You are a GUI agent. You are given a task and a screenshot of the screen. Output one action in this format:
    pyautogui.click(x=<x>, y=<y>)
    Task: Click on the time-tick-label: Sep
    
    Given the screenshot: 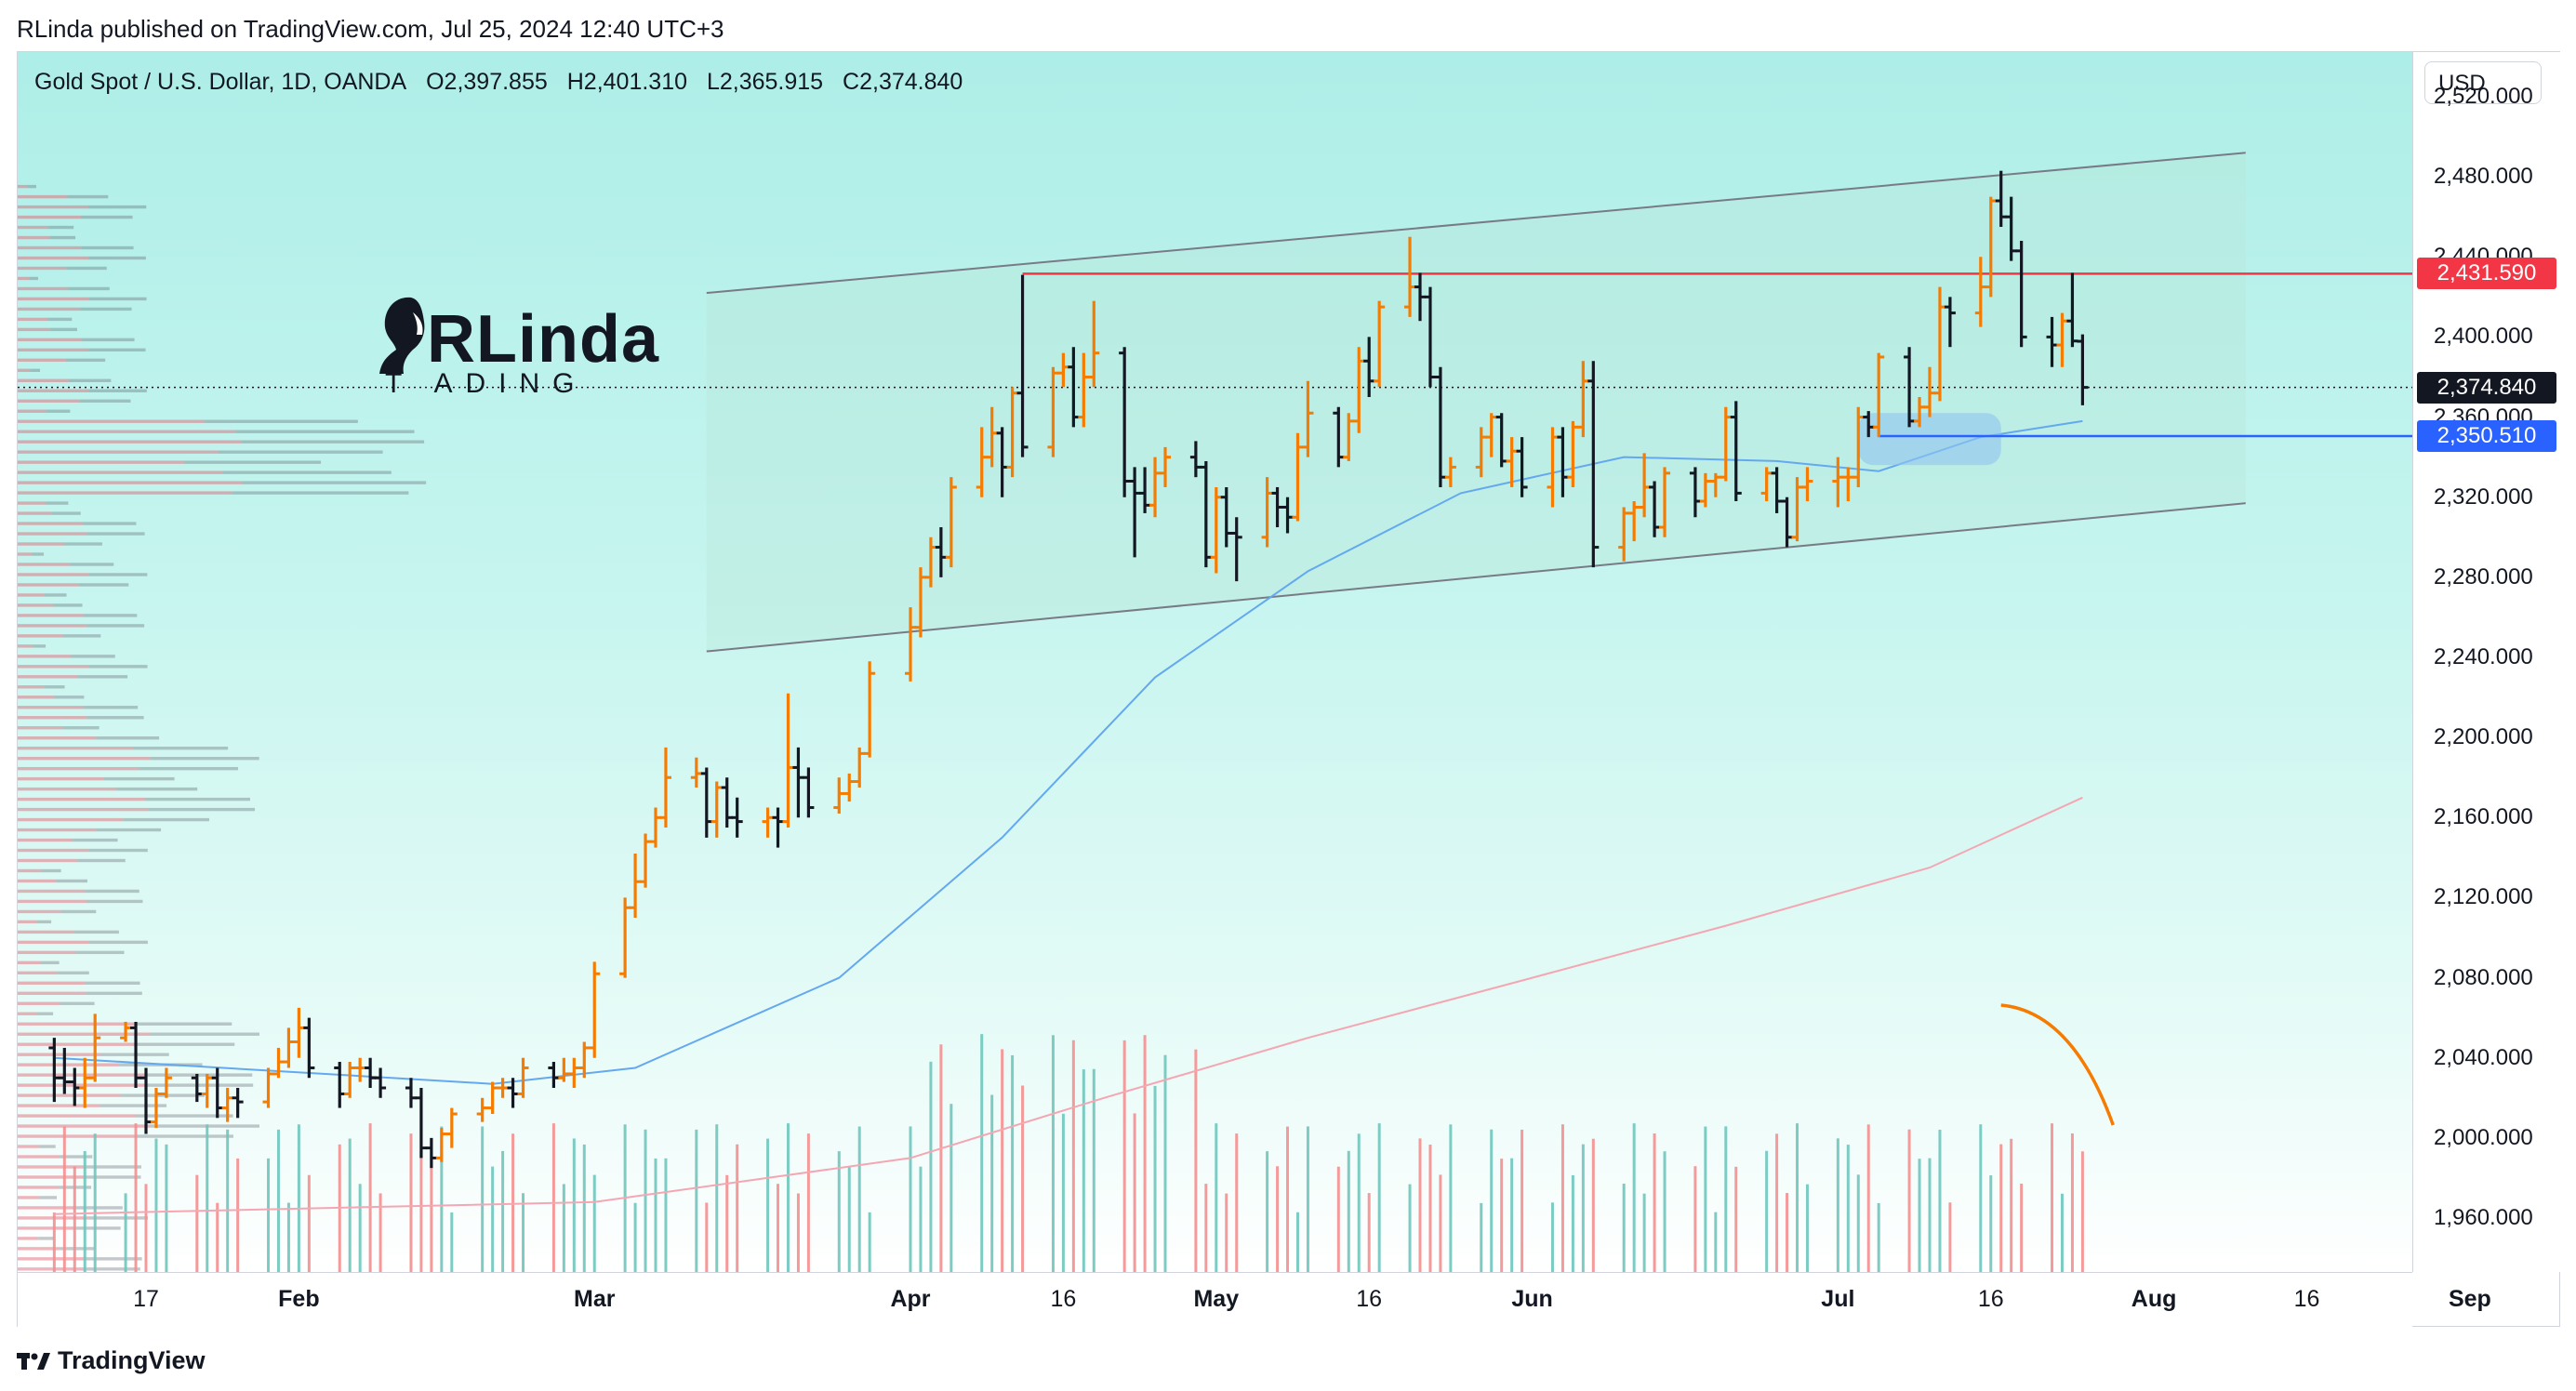 What is the action you would take?
    pyautogui.click(x=2469, y=1299)
    